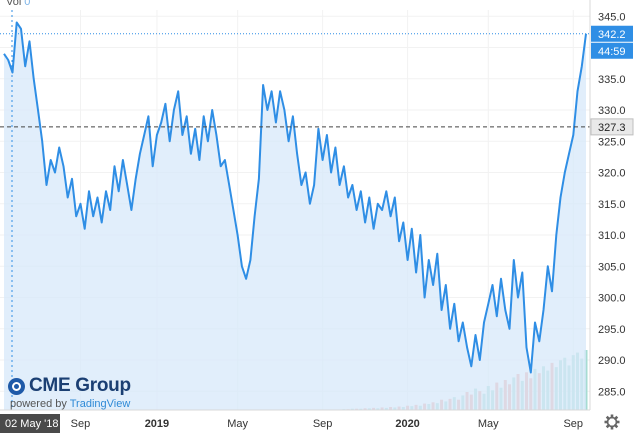 Image resolution: width=634 pixels, height=433 pixels. What do you see at coordinates (612, 361) in the screenshot?
I see `y-tick-label: 290.0` at bounding box center [612, 361].